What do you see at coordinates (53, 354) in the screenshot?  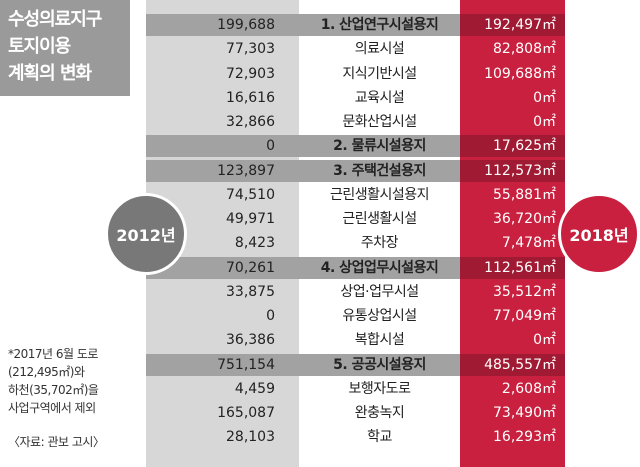 I see `footnote-line: *2017년 6월 도로` at bounding box center [53, 354].